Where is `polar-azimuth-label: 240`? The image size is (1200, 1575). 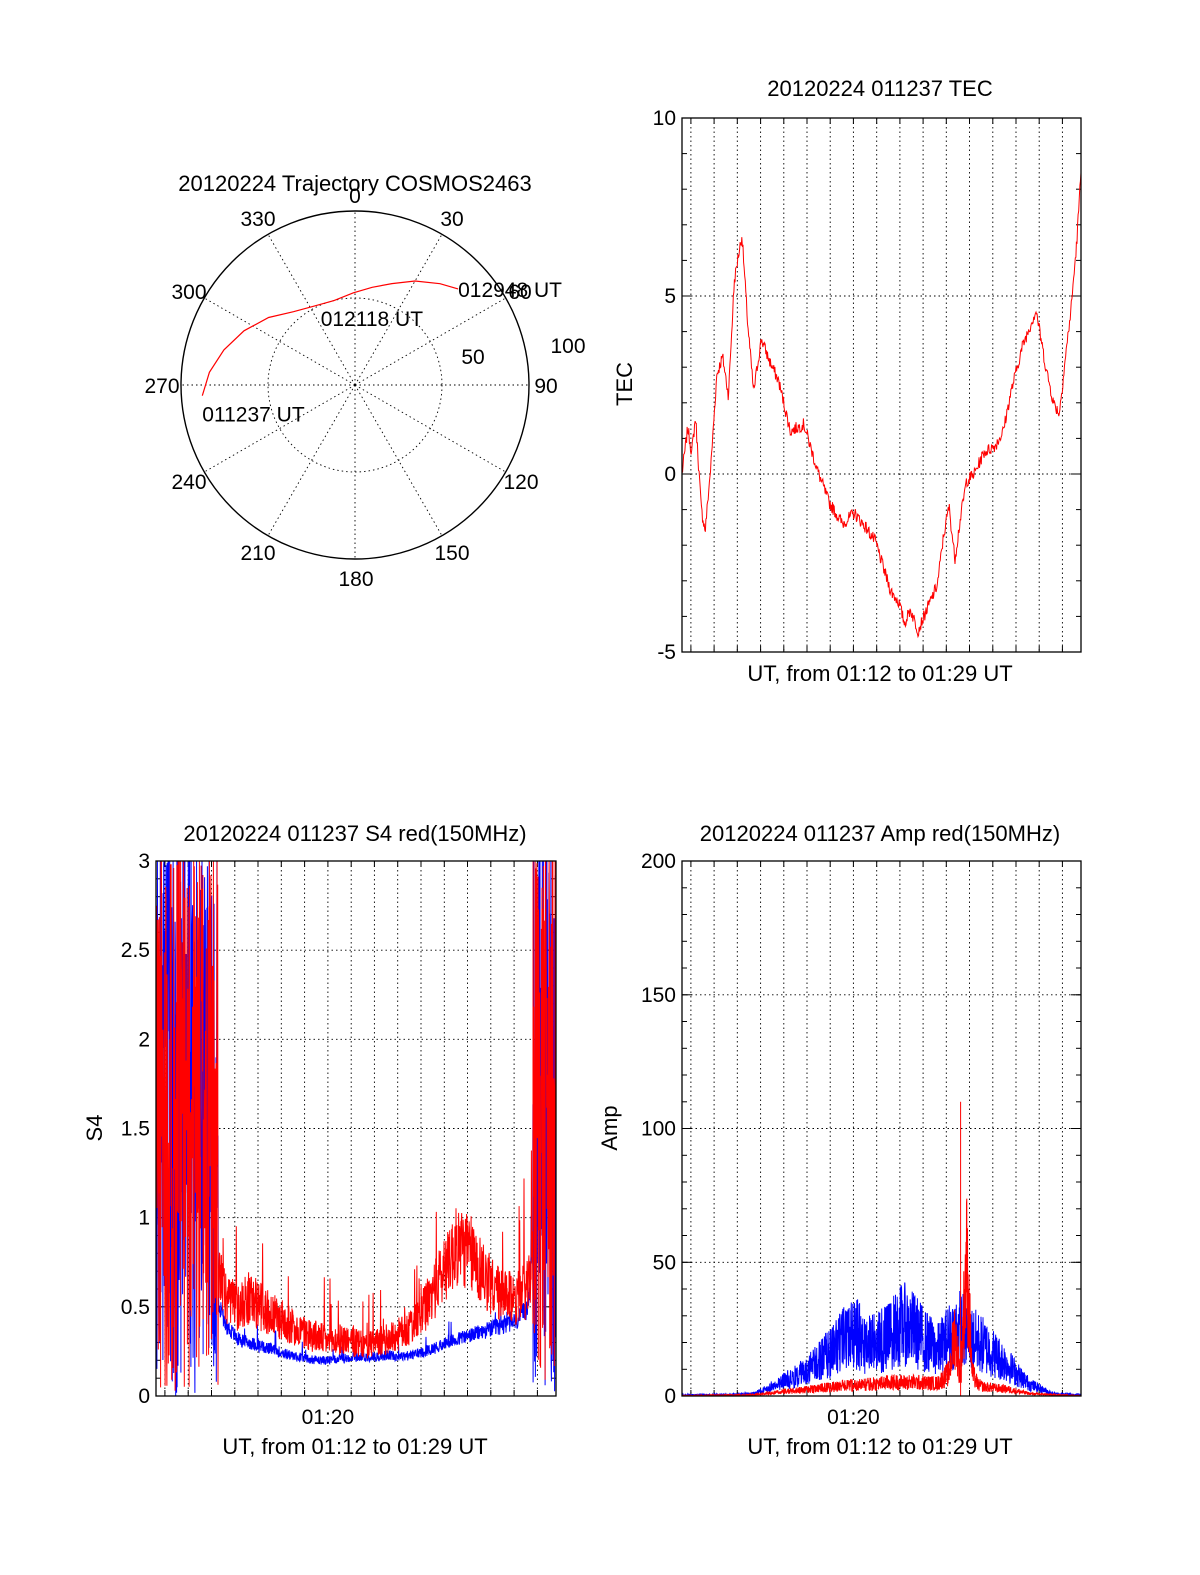 polar-azimuth-label: 240 is located at coordinates (188, 482).